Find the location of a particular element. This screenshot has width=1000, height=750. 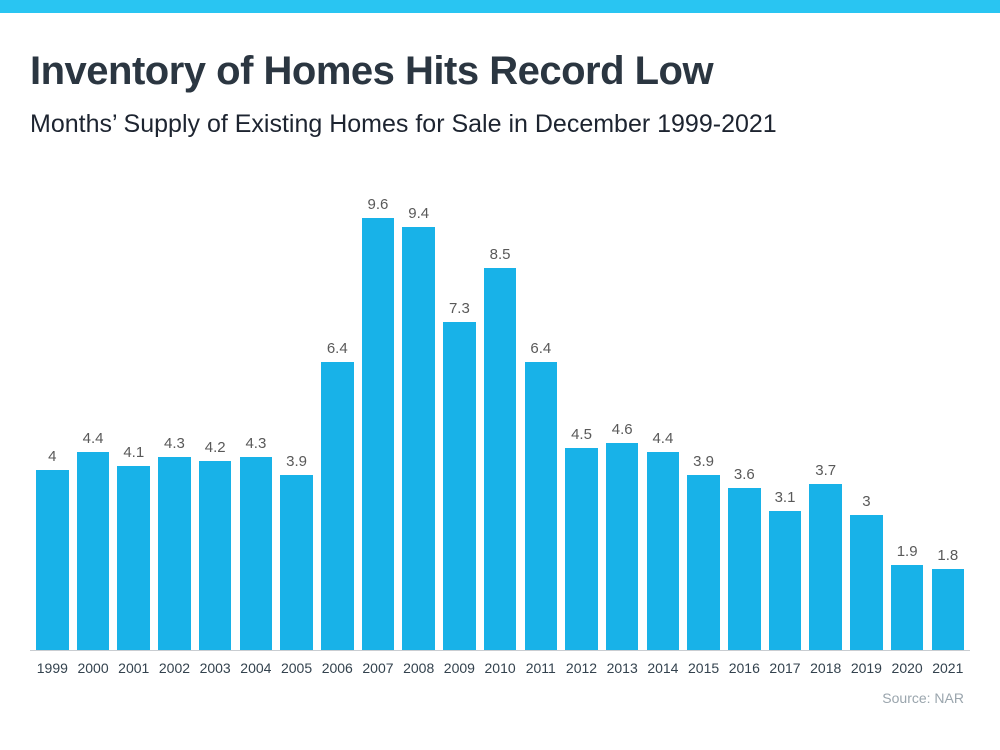

x-axis-tick-label: 2019 is located at coordinates (866, 668).